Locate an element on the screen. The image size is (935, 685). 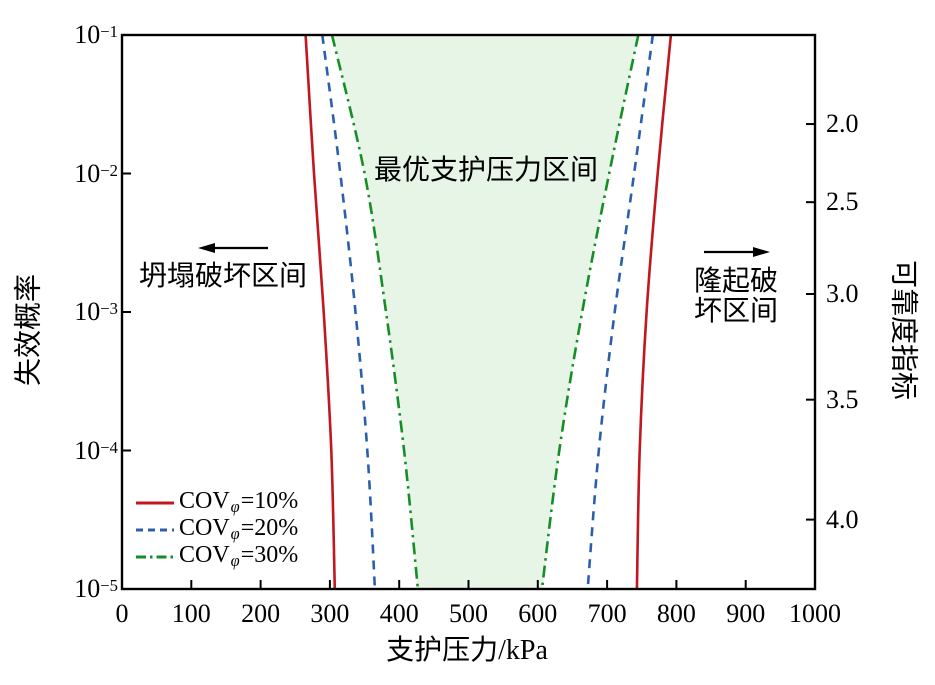
x-tick-label-100: 100 is located at coordinates (191, 613).